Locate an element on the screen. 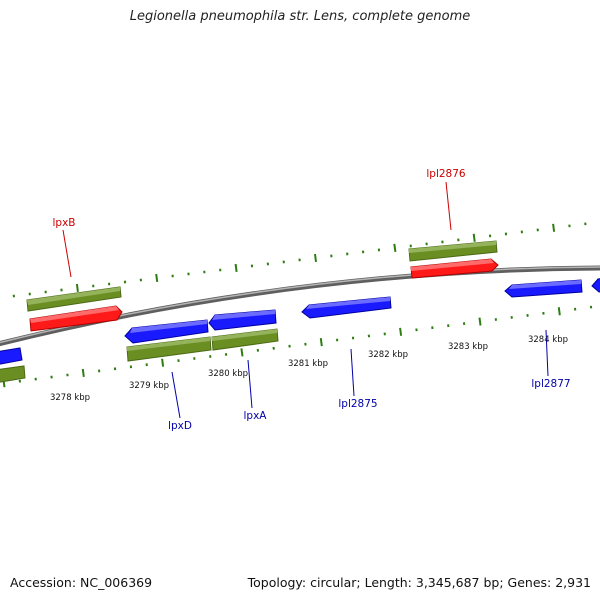  gene-feature-lpl2876 is located at coordinates (454, 268).